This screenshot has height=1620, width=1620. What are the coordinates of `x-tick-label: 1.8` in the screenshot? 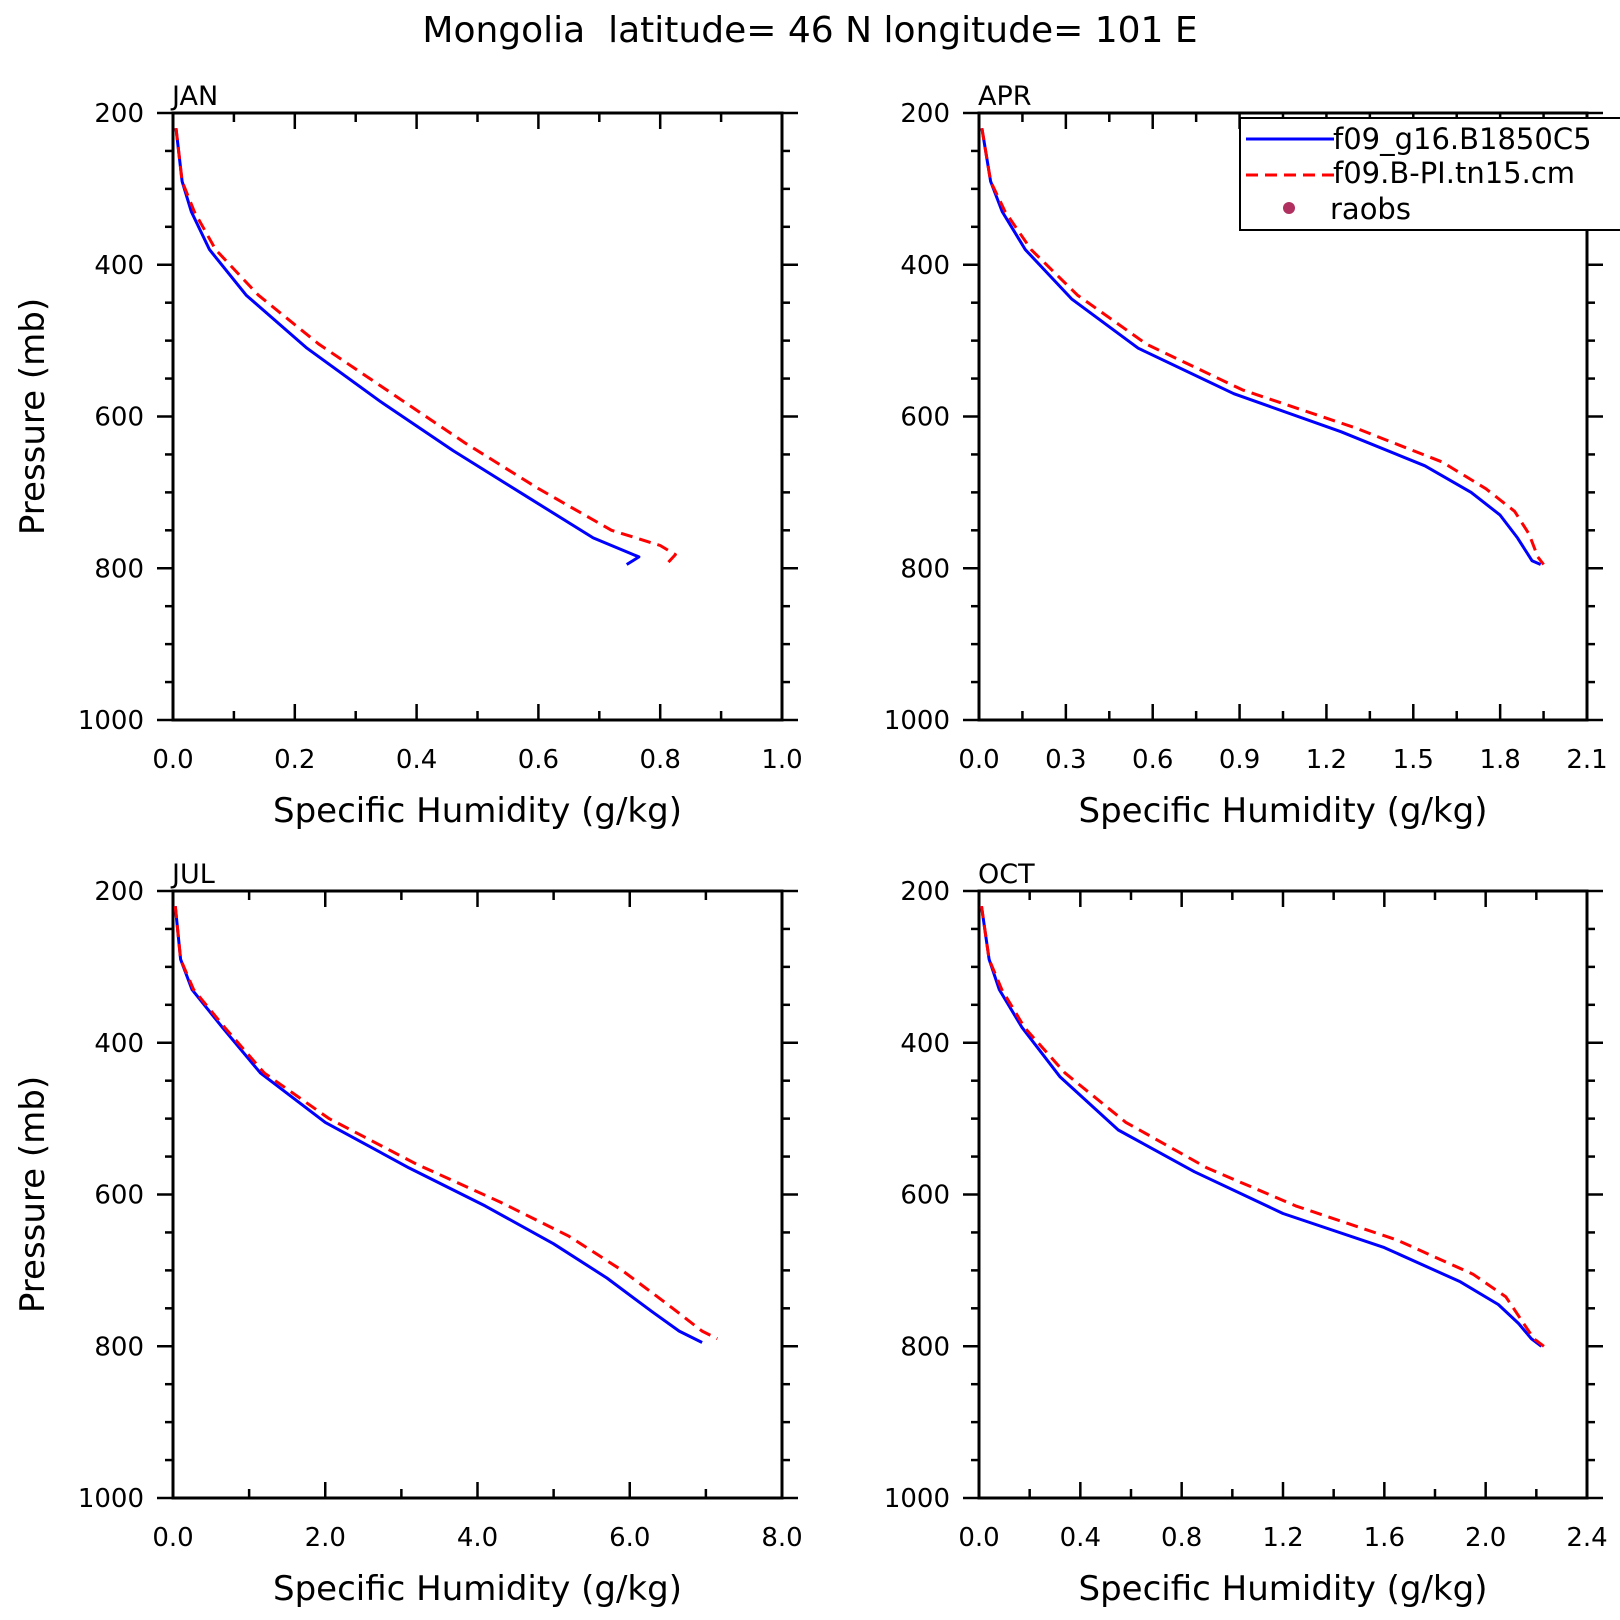 It's located at (1499, 760).